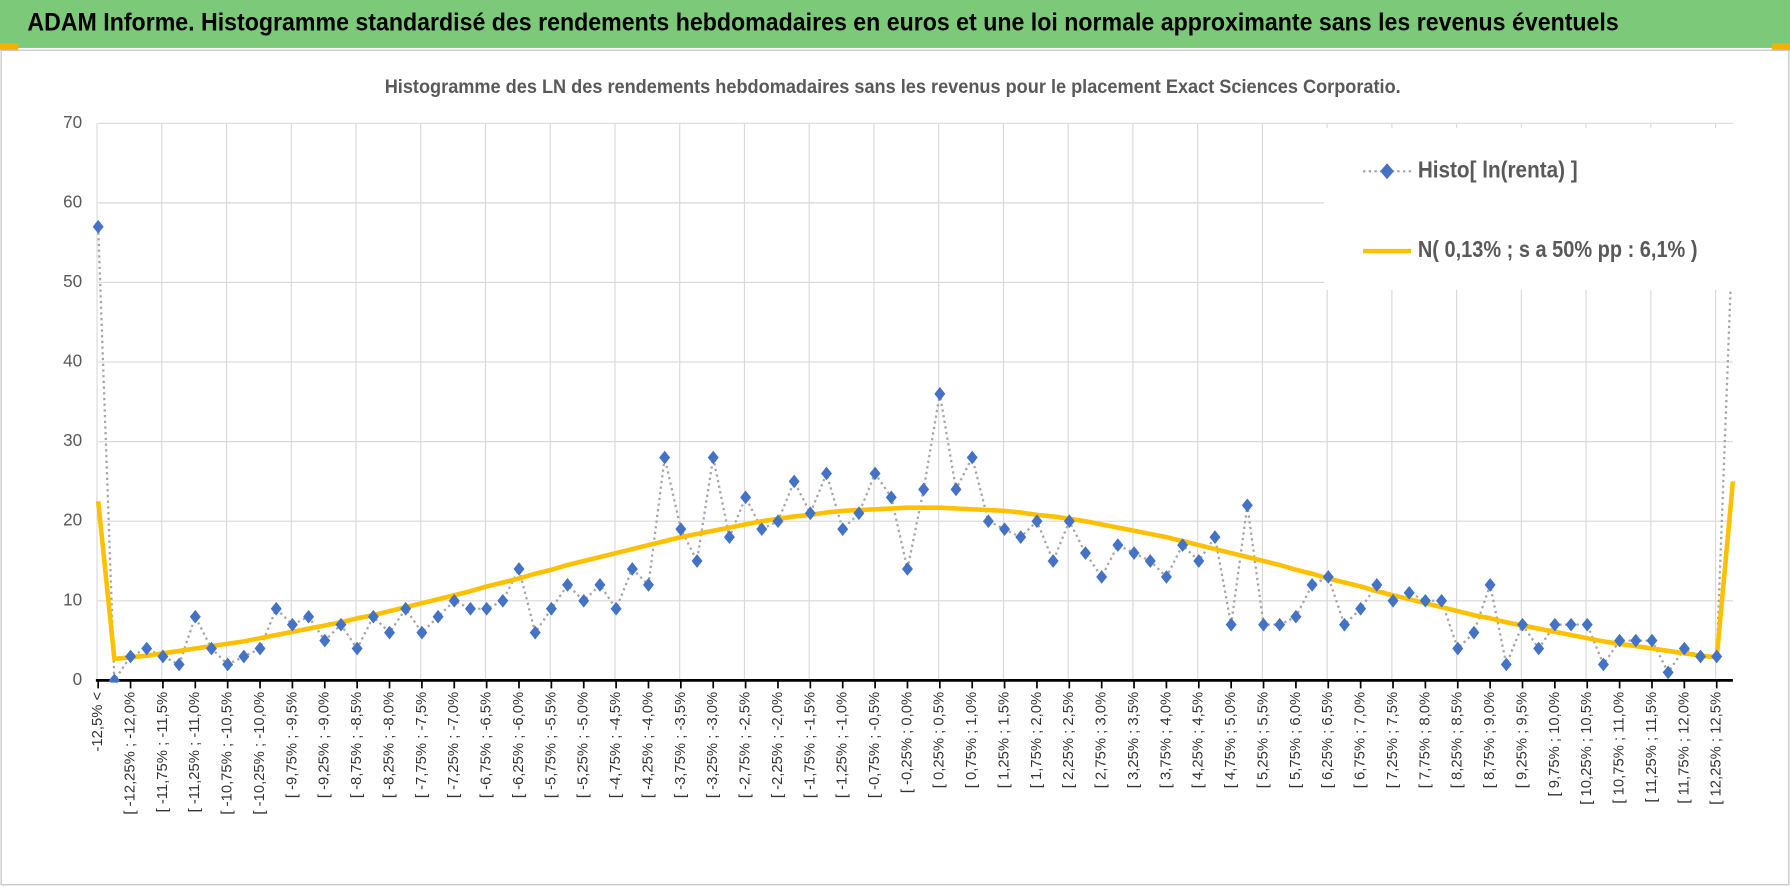  What do you see at coordinates (1522, 740) in the screenshot?
I see `x-tick-label: [ 9,25% ; 9,5%` at bounding box center [1522, 740].